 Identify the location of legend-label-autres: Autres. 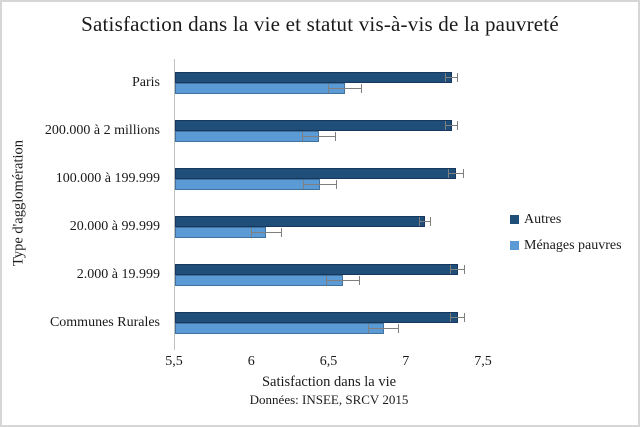
(543, 219).